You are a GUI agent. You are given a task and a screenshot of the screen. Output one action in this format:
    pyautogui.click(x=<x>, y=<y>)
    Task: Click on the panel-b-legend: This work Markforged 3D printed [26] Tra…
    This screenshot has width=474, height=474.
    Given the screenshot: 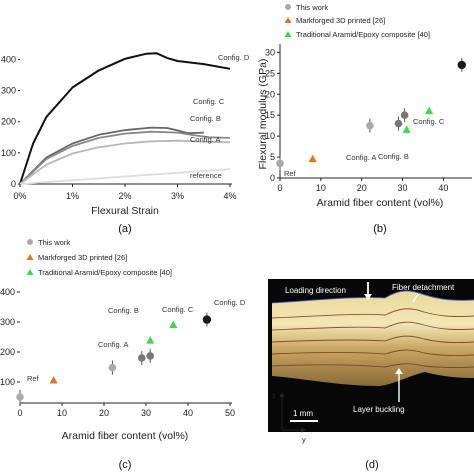 What is the action you would take?
    pyautogui.click(x=357, y=21)
    